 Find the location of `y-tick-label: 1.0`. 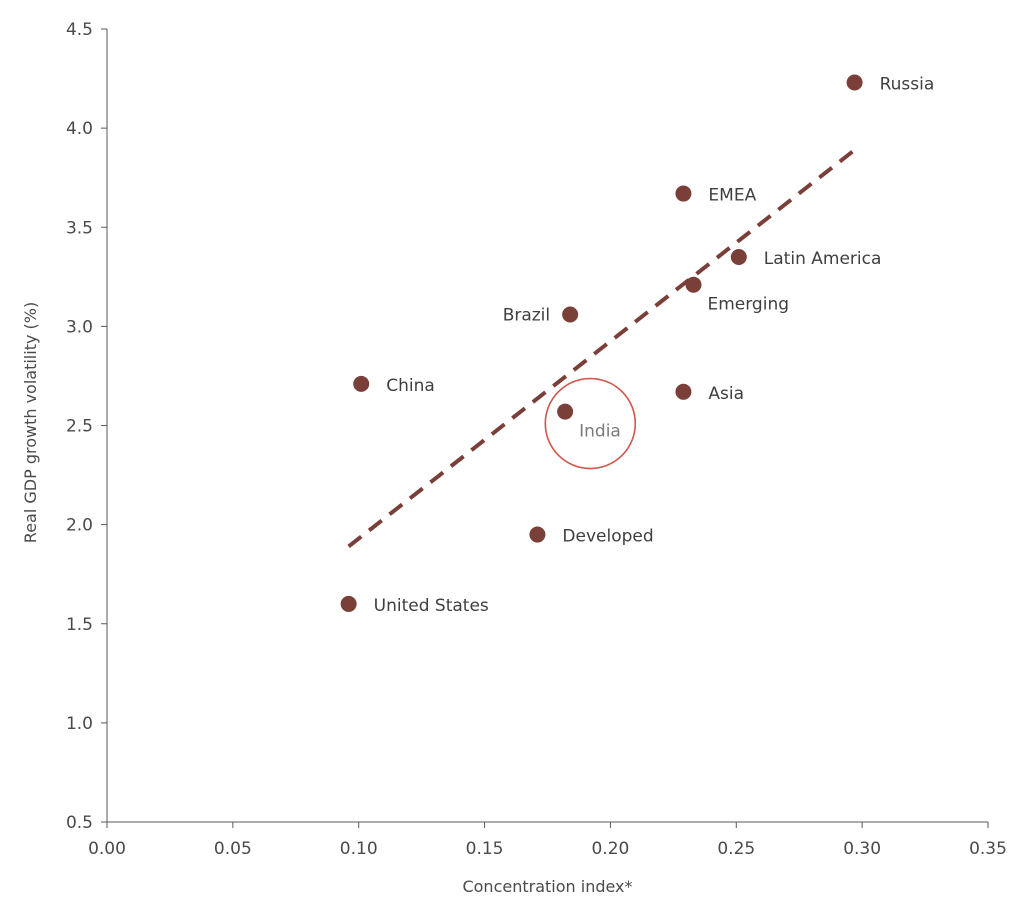

y-tick-label: 1.0 is located at coordinates (79, 724).